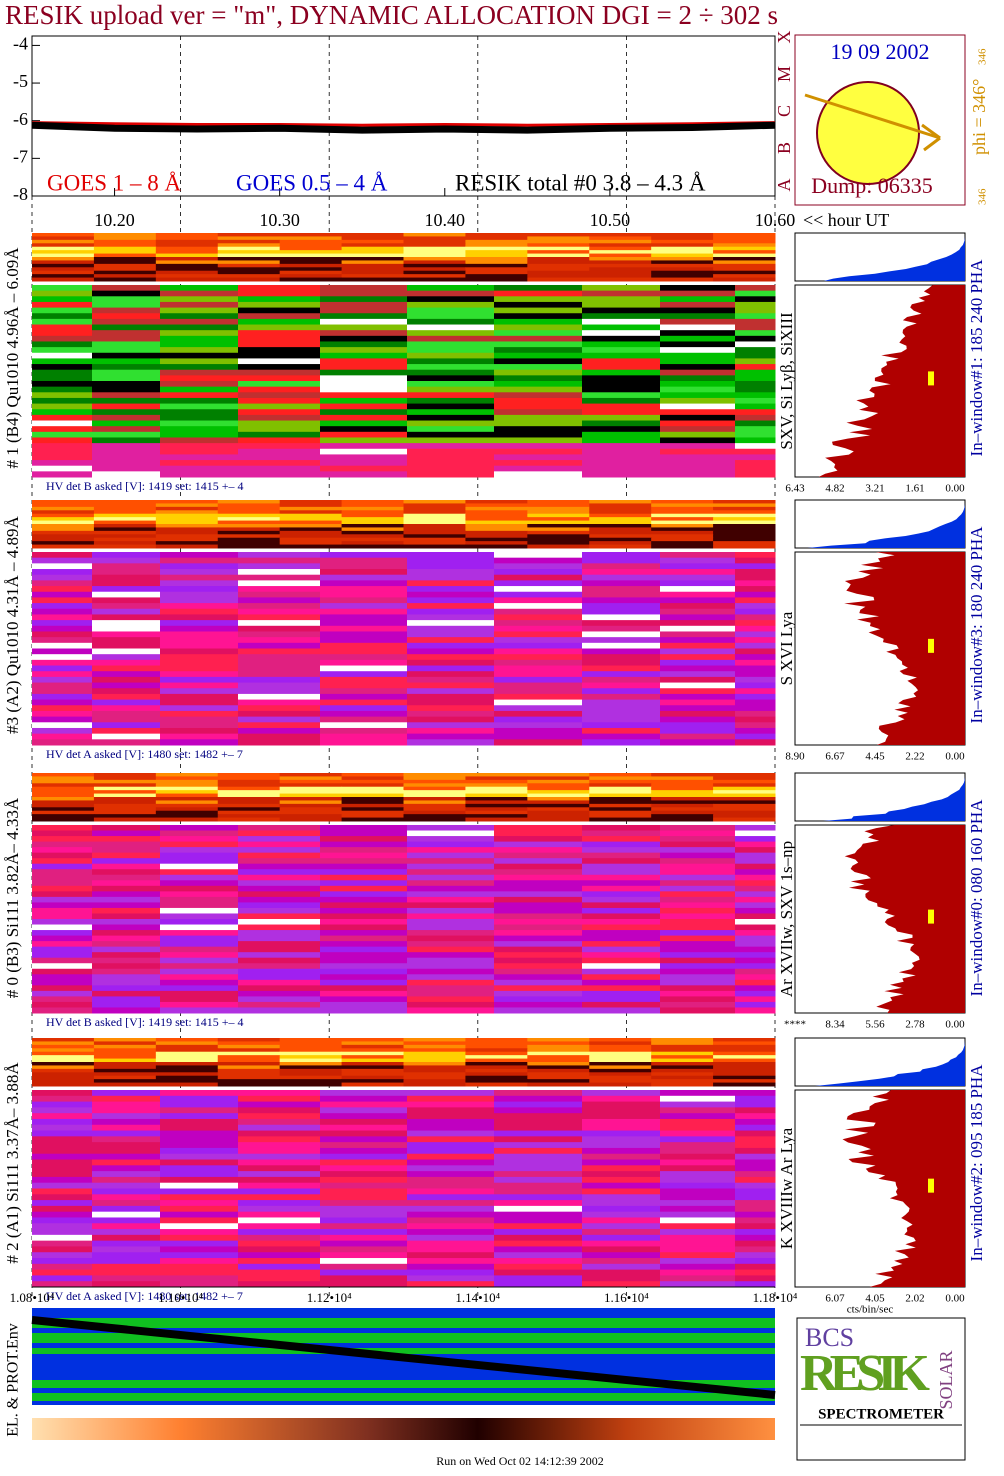 This screenshot has height=1476, width=1004. I want to click on hist-scale: 8.34, so click(835, 1025).